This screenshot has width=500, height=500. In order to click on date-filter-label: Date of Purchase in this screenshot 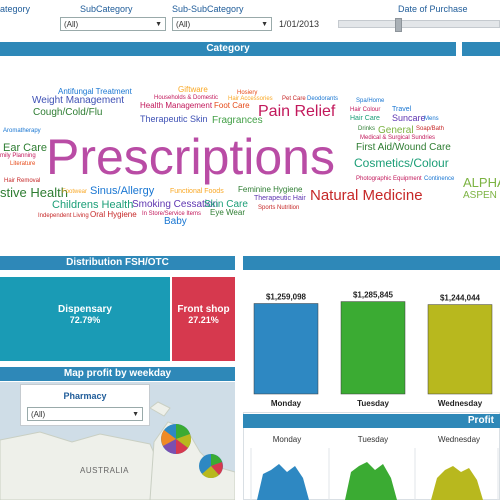, I will do `click(433, 9)`.